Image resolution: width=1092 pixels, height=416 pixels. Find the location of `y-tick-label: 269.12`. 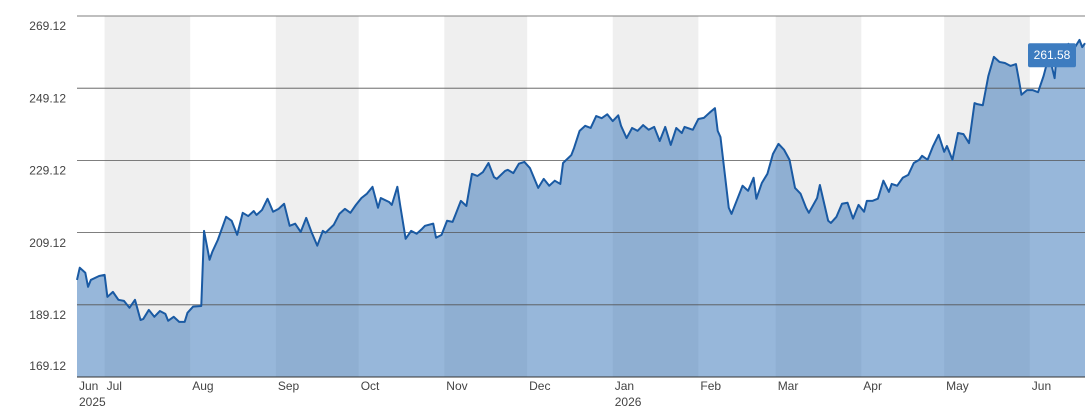

y-tick-label: 269.12 is located at coordinates (47, 26).